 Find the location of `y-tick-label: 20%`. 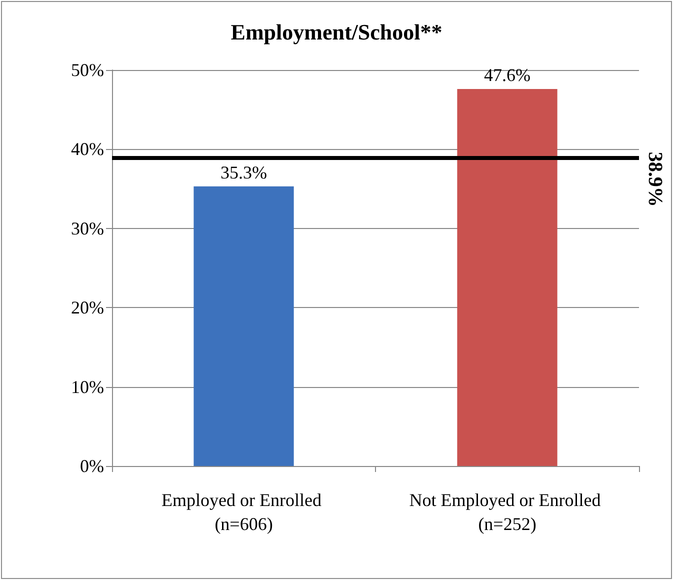

y-tick-label: 20% is located at coordinates (87, 308).